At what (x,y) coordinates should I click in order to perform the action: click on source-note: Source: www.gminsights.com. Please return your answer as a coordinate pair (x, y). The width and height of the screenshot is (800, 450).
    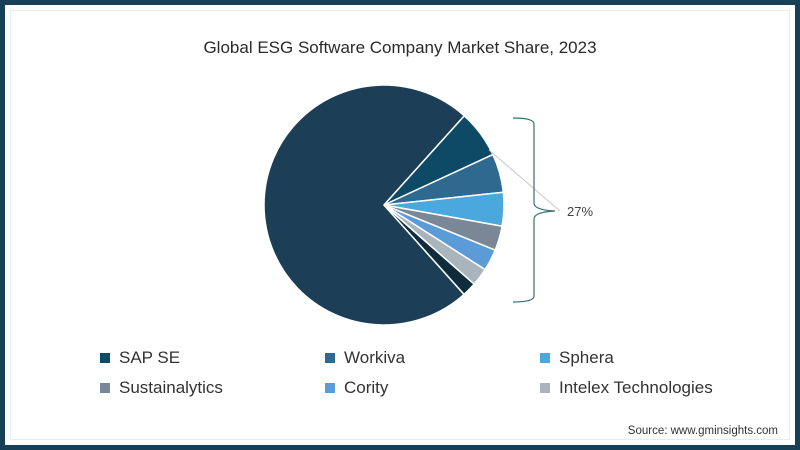
    Looking at the image, I should click on (702, 431).